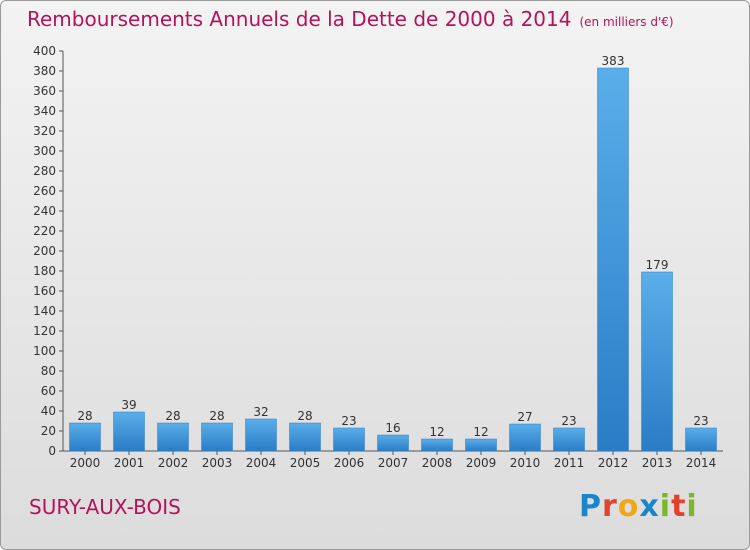  What do you see at coordinates (105, 507) in the screenshot?
I see `commune-name: SURY-AUX-BOIS` at bounding box center [105, 507].